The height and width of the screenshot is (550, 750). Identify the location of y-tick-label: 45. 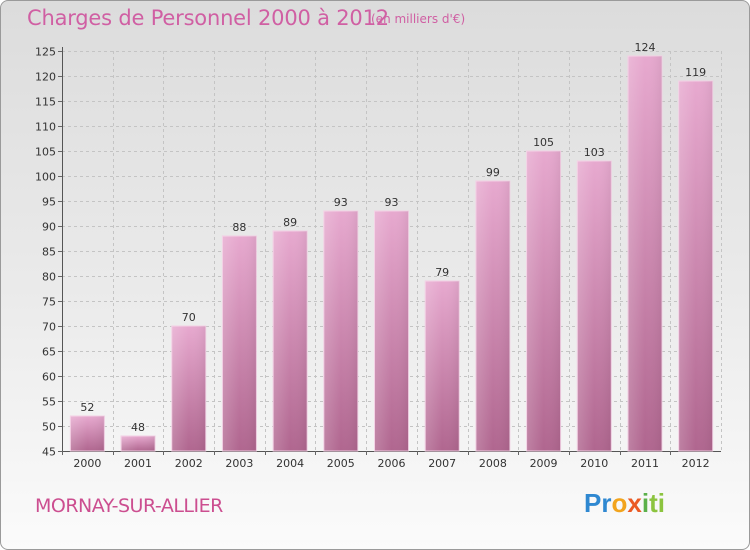
(49, 452).